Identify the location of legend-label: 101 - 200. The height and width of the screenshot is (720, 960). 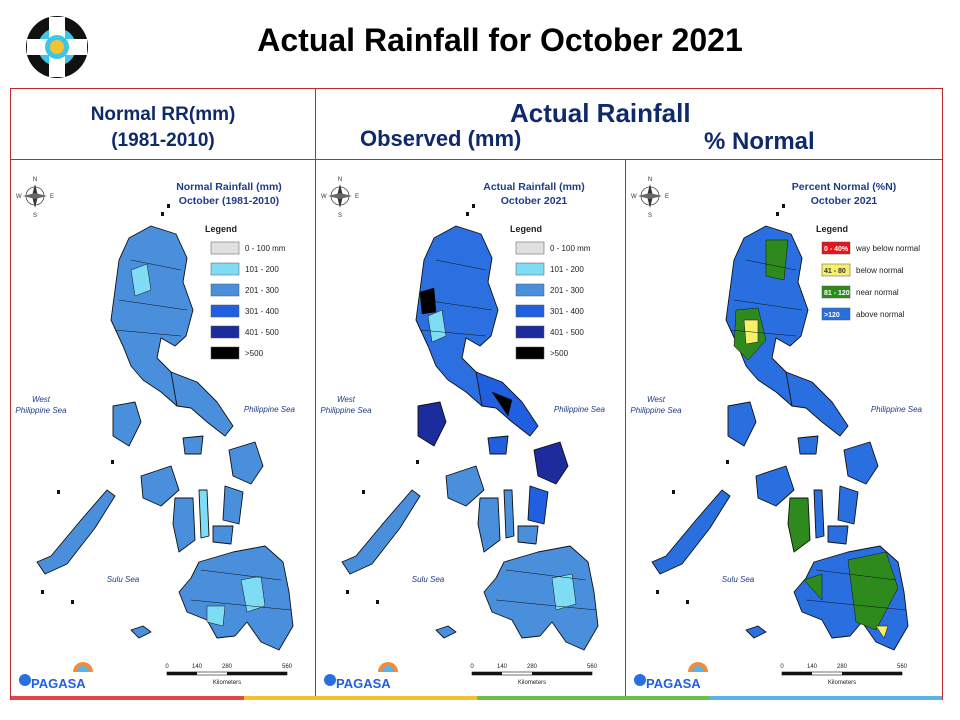
(262, 269).